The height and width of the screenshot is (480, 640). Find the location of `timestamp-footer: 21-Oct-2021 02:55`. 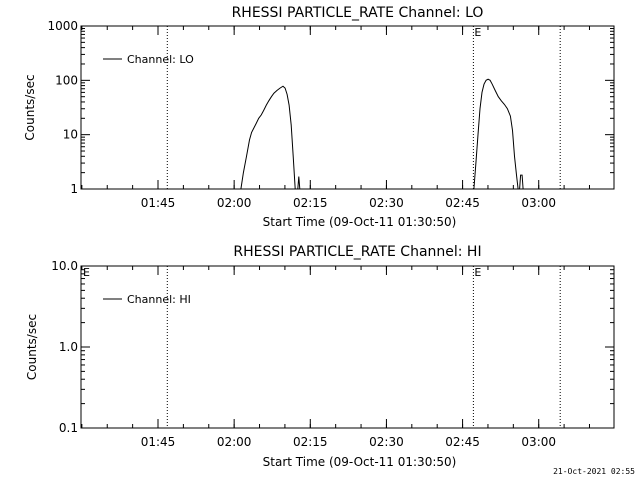

timestamp-footer: 21-Oct-2021 02:55 is located at coordinates (594, 471).